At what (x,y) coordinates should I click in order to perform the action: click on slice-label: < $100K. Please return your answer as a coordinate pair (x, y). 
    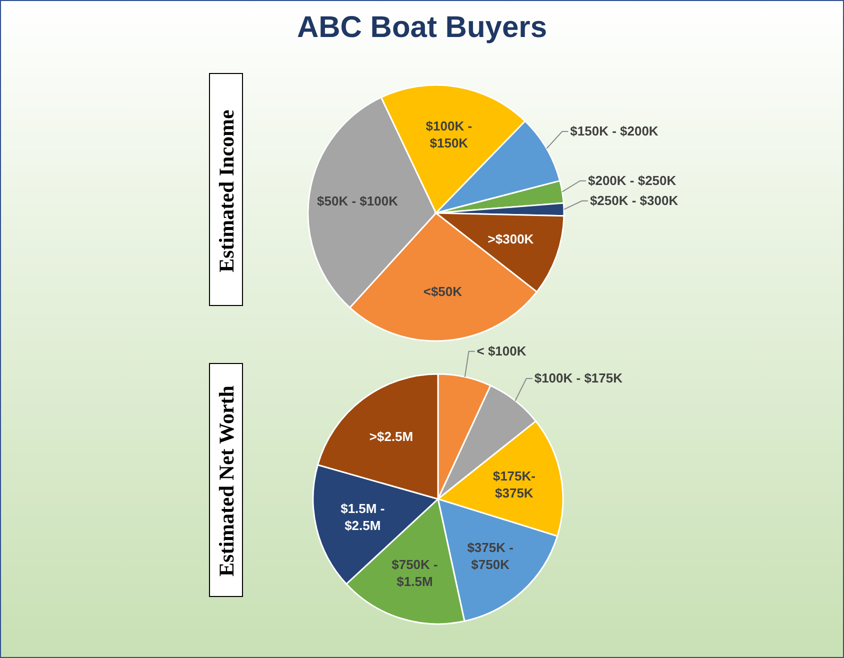
    Looking at the image, I should click on (501, 350).